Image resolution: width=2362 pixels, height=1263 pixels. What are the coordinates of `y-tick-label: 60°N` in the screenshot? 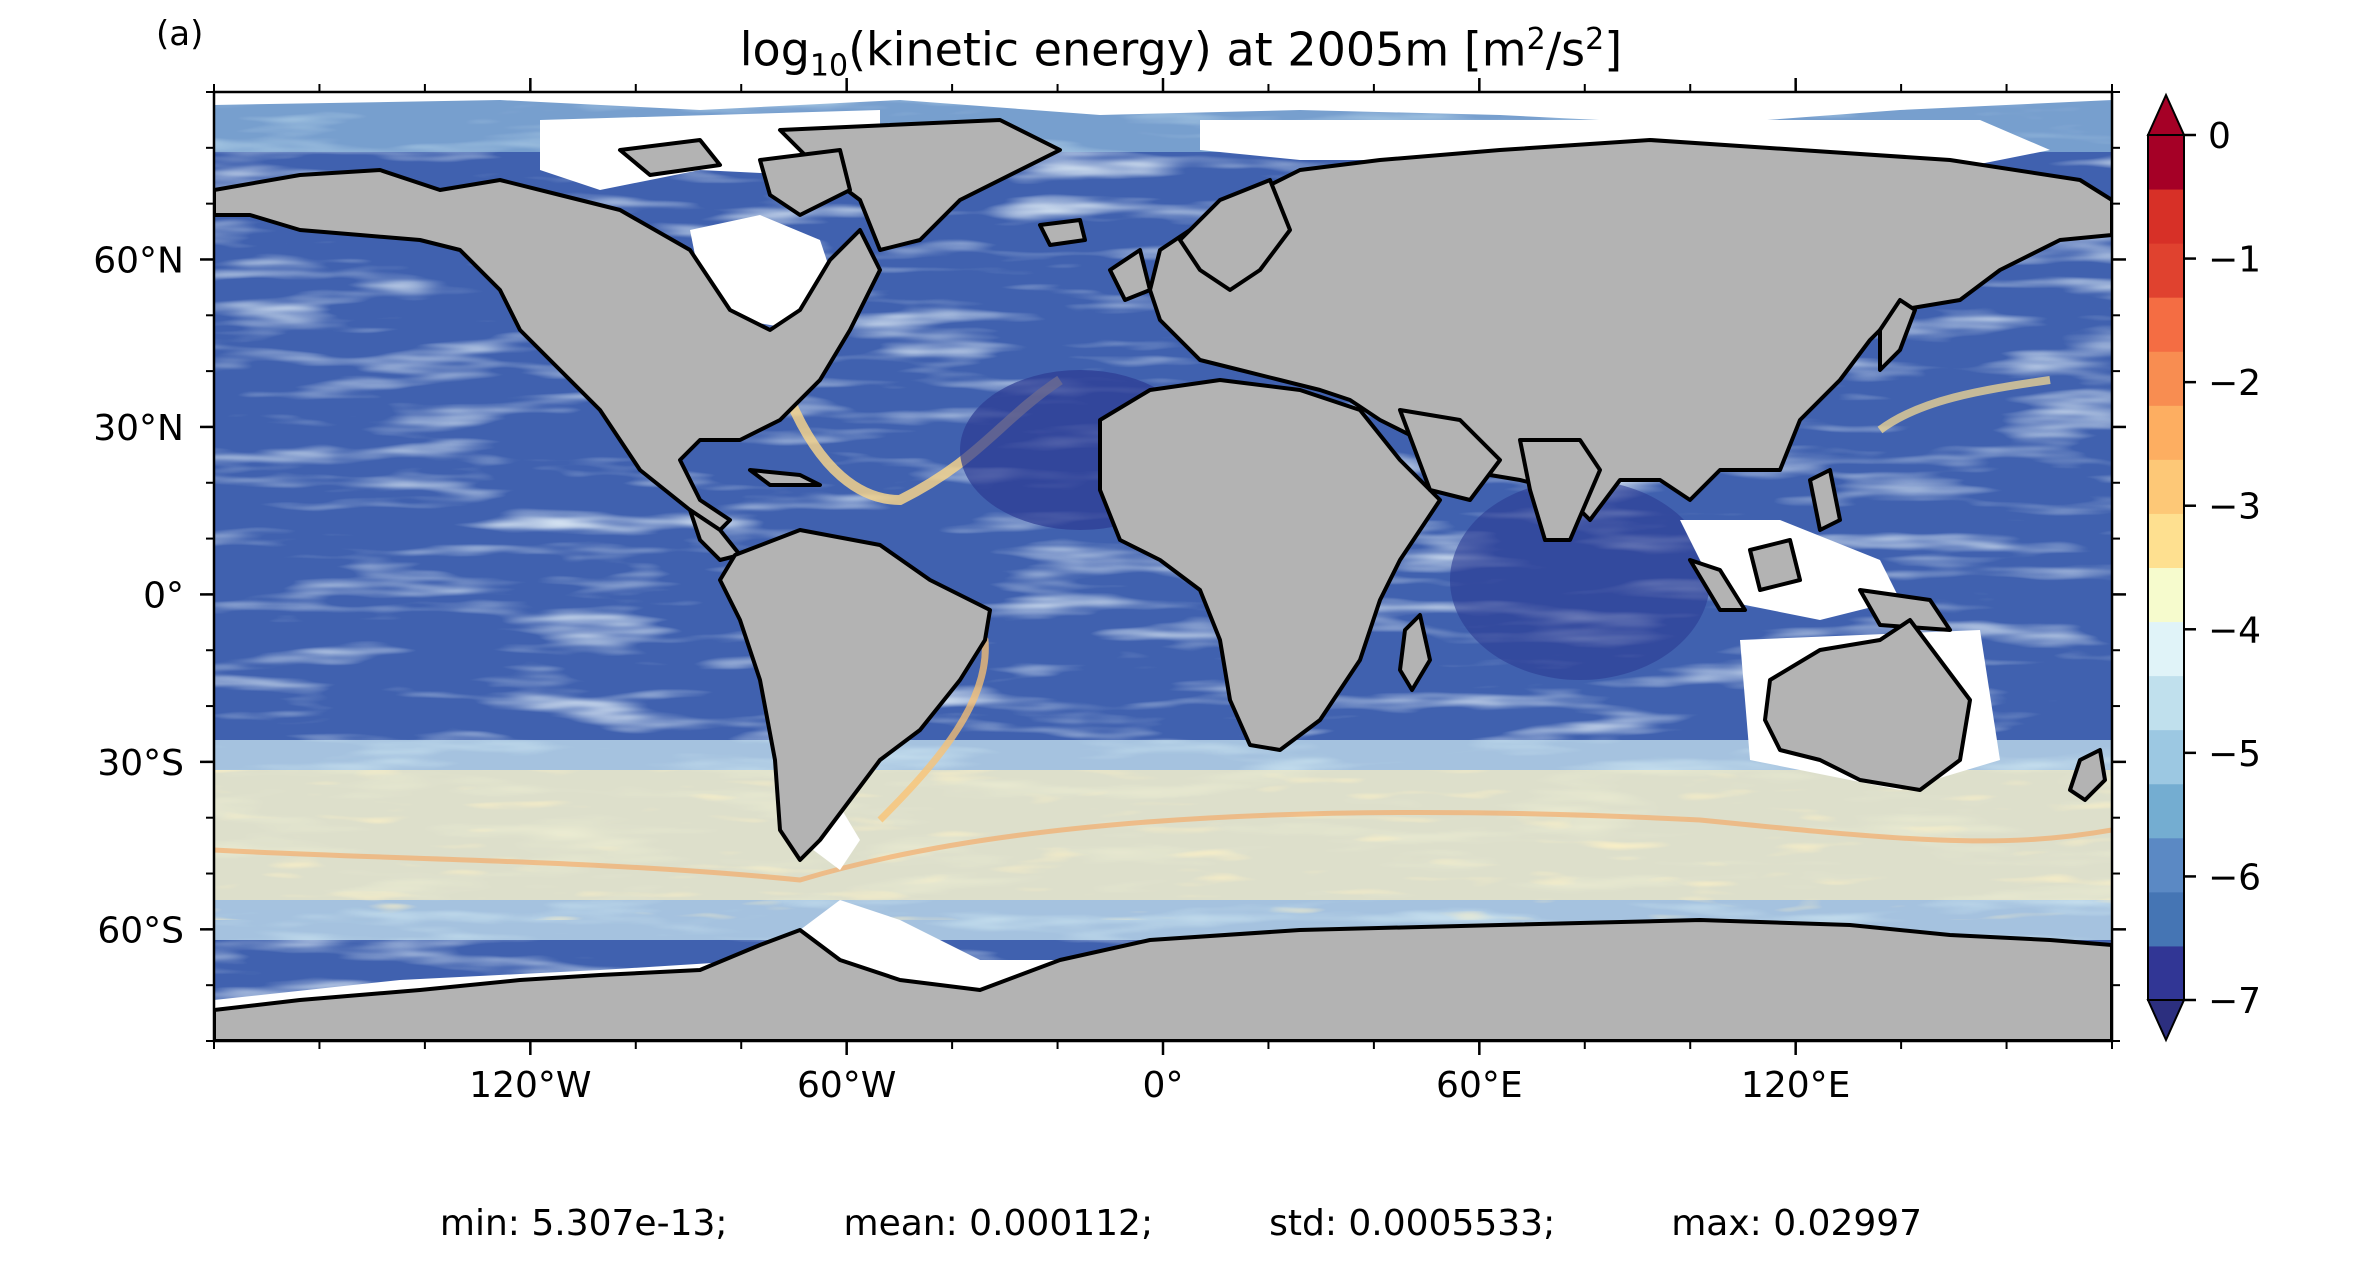 It's located at (138, 260).